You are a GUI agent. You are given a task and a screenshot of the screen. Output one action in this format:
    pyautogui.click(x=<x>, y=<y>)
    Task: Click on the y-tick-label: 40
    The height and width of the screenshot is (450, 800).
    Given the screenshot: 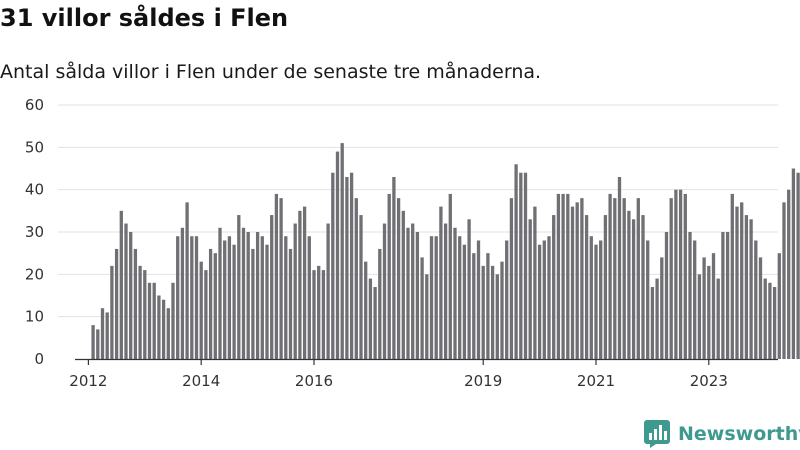 What is the action you would take?
    pyautogui.click(x=34, y=190)
    